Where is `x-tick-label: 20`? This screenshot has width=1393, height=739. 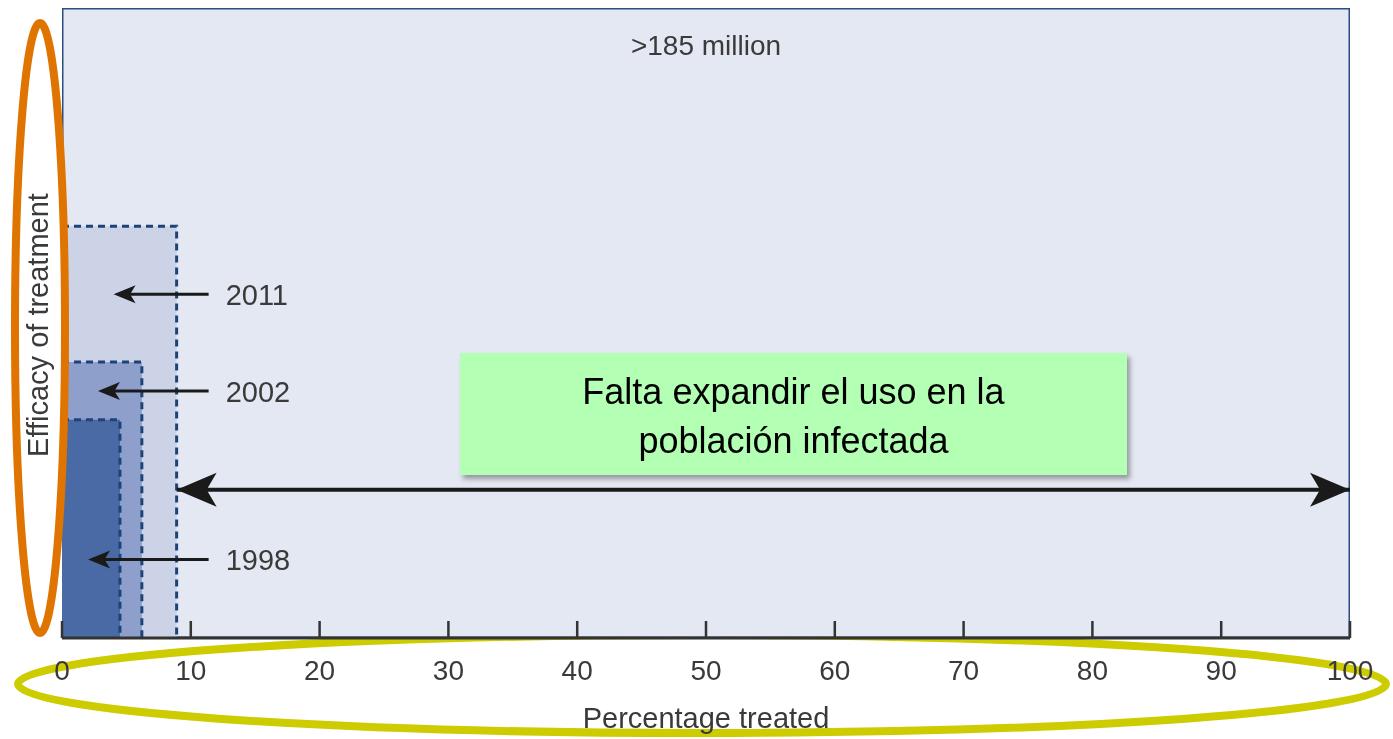
x-tick-label: 20 is located at coordinates (320, 670).